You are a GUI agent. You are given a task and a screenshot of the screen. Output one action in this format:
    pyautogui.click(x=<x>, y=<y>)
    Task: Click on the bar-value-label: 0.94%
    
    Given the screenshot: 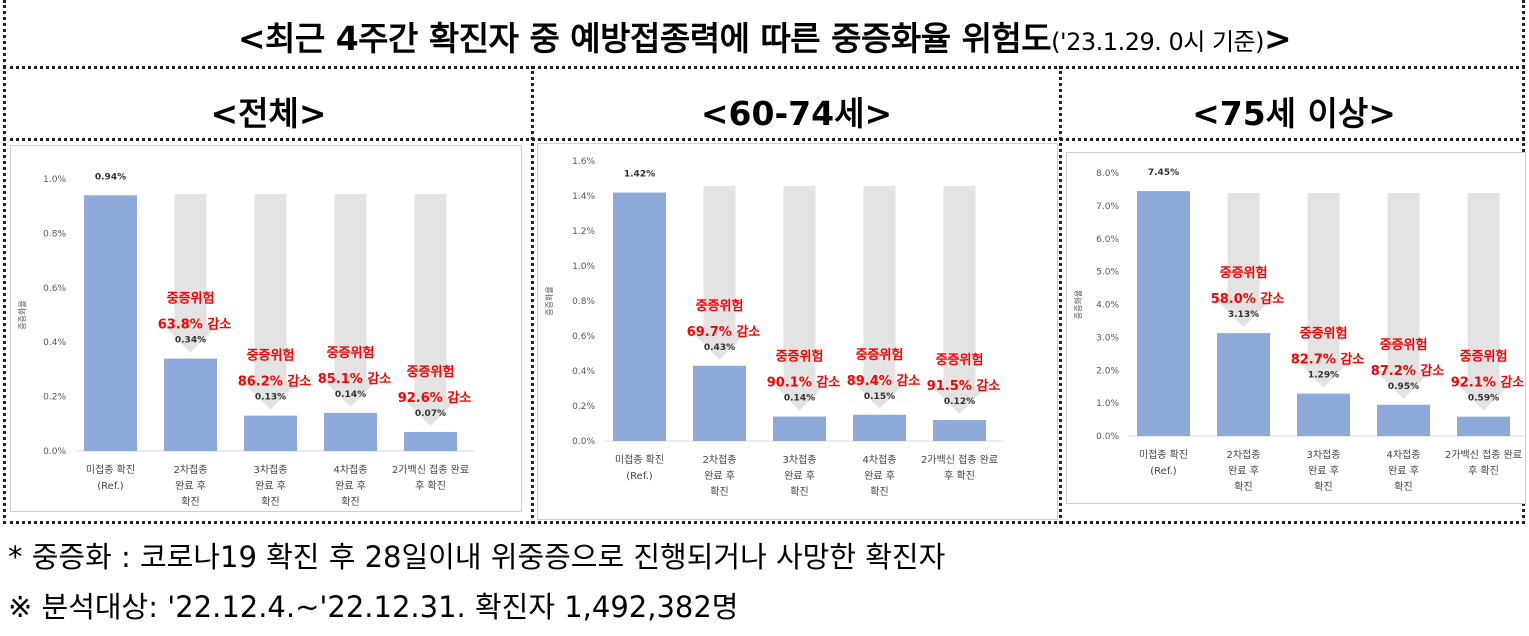 What is the action you would take?
    pyautogui.click(x=110, y=177)
    